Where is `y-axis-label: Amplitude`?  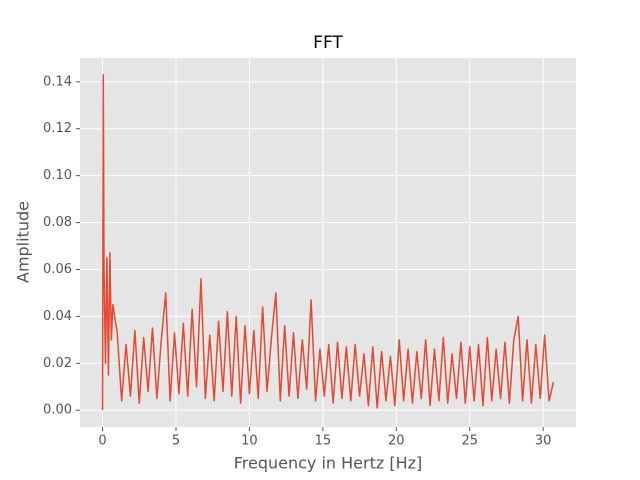 y-axis-label: Amplitude is located at coordinates (23, 242).